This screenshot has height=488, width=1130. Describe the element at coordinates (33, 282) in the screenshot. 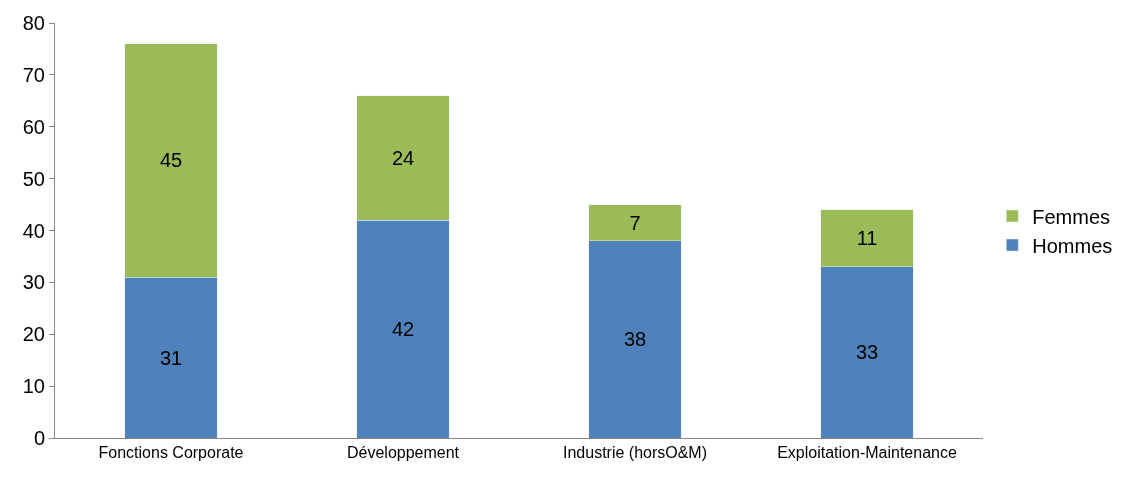

I see `y-tick-label: 30` at that location.